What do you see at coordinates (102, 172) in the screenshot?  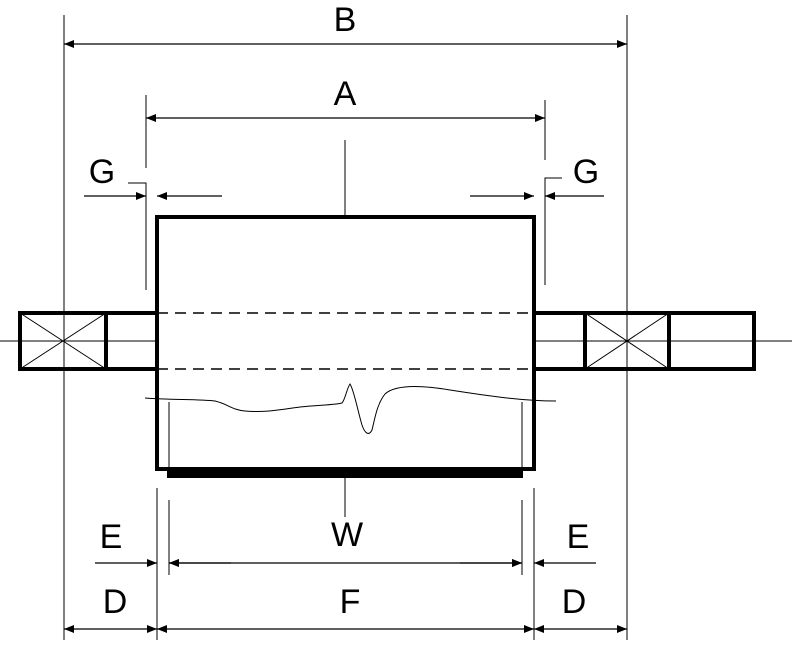 I see `label-g-left: G` at bounding box center [102, 172].